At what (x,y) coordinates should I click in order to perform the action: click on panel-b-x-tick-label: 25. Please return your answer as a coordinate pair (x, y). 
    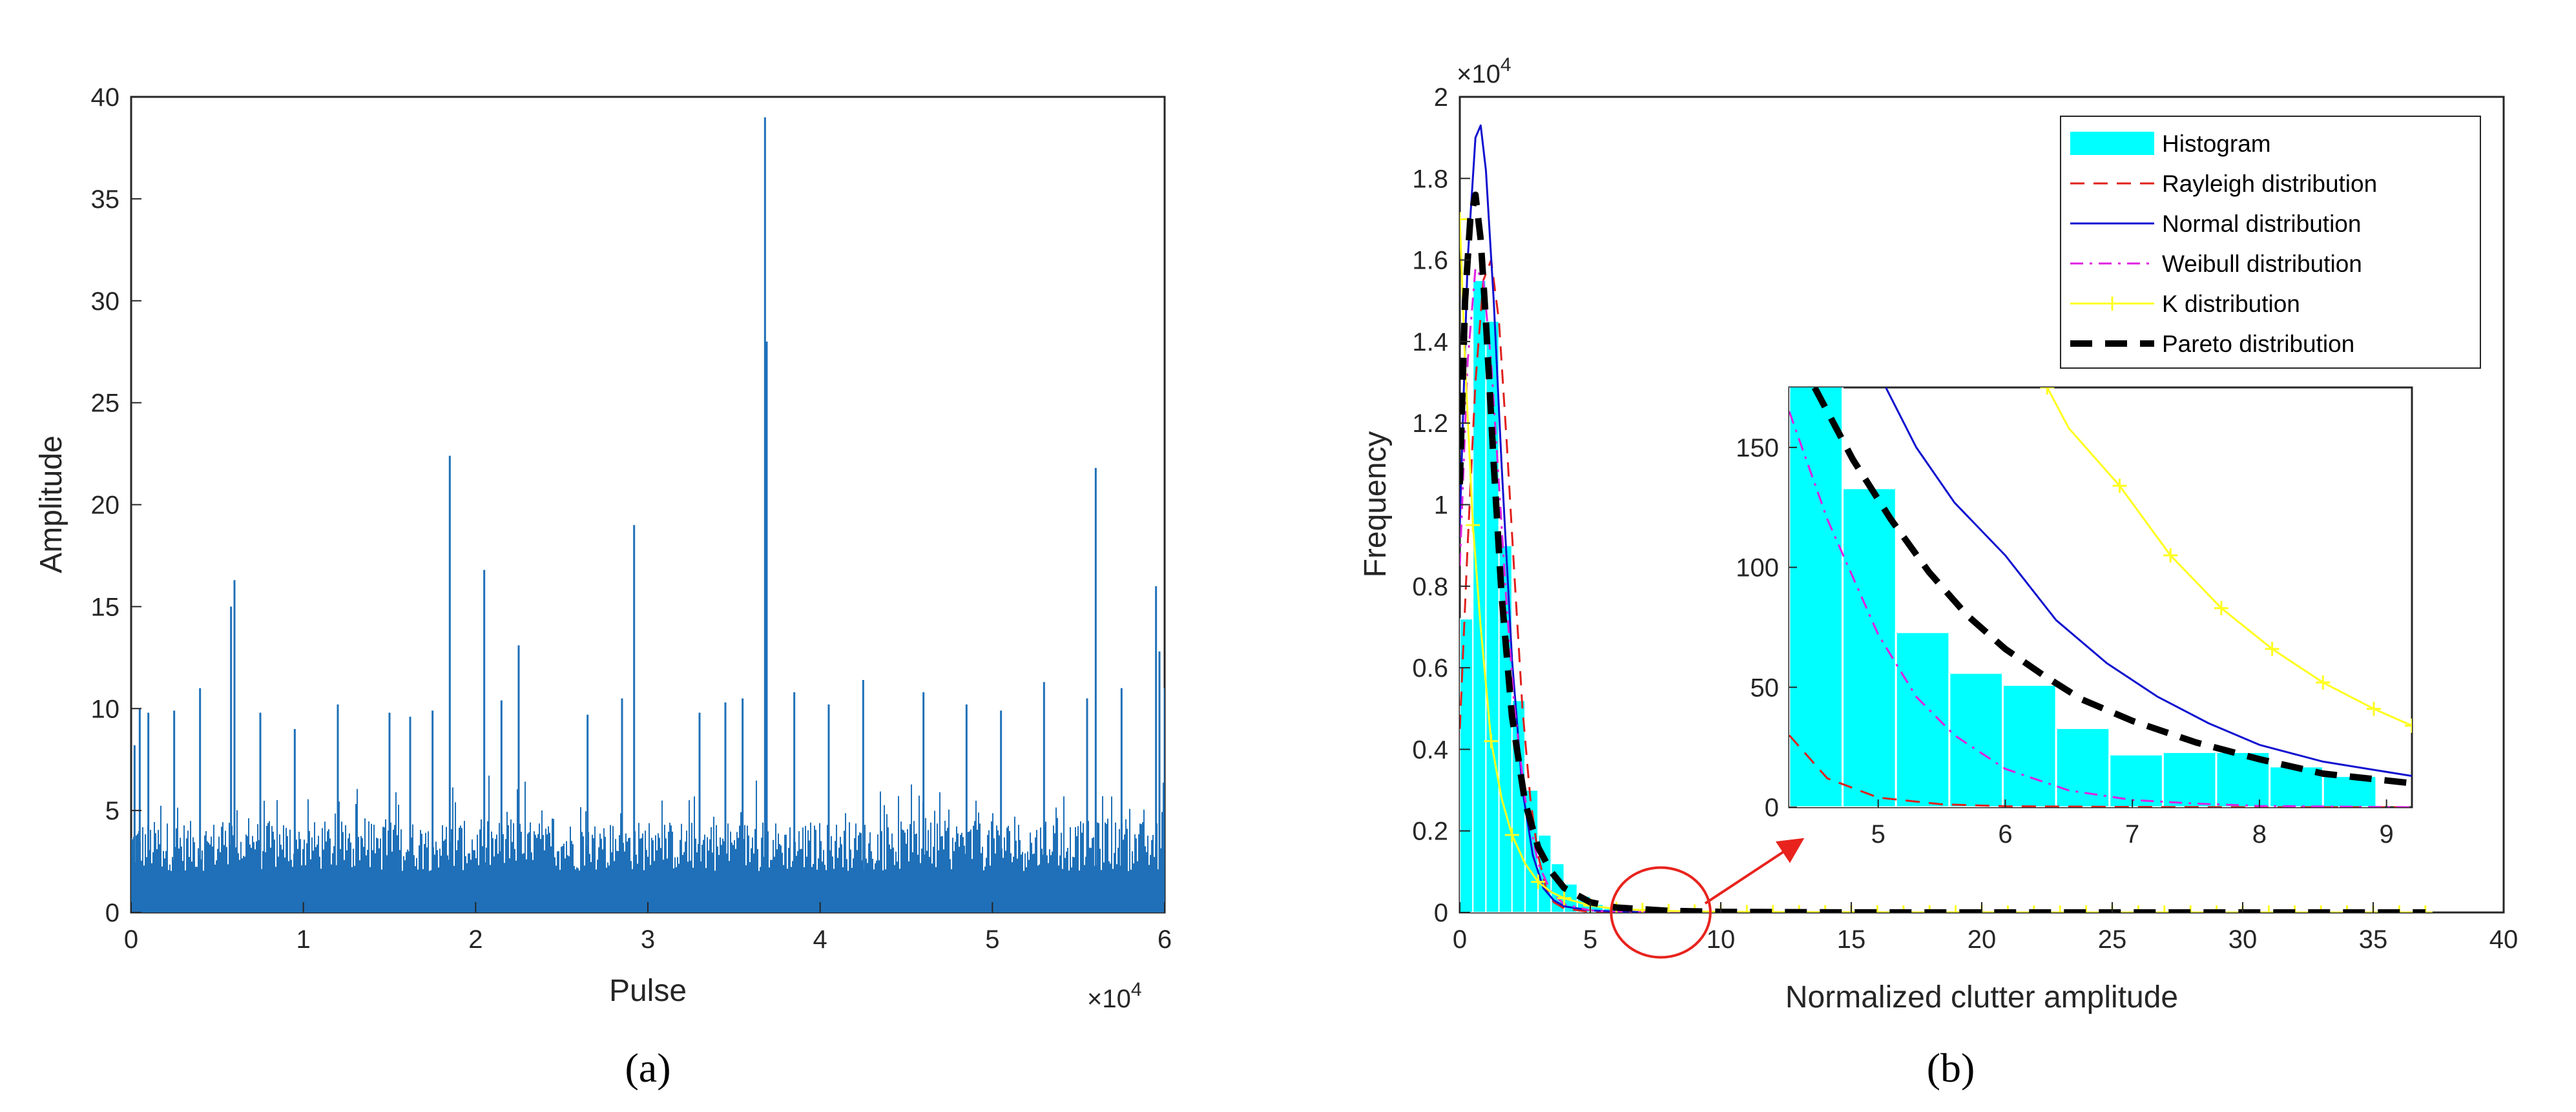
    Looking at the image, I should click on (2112, 939).